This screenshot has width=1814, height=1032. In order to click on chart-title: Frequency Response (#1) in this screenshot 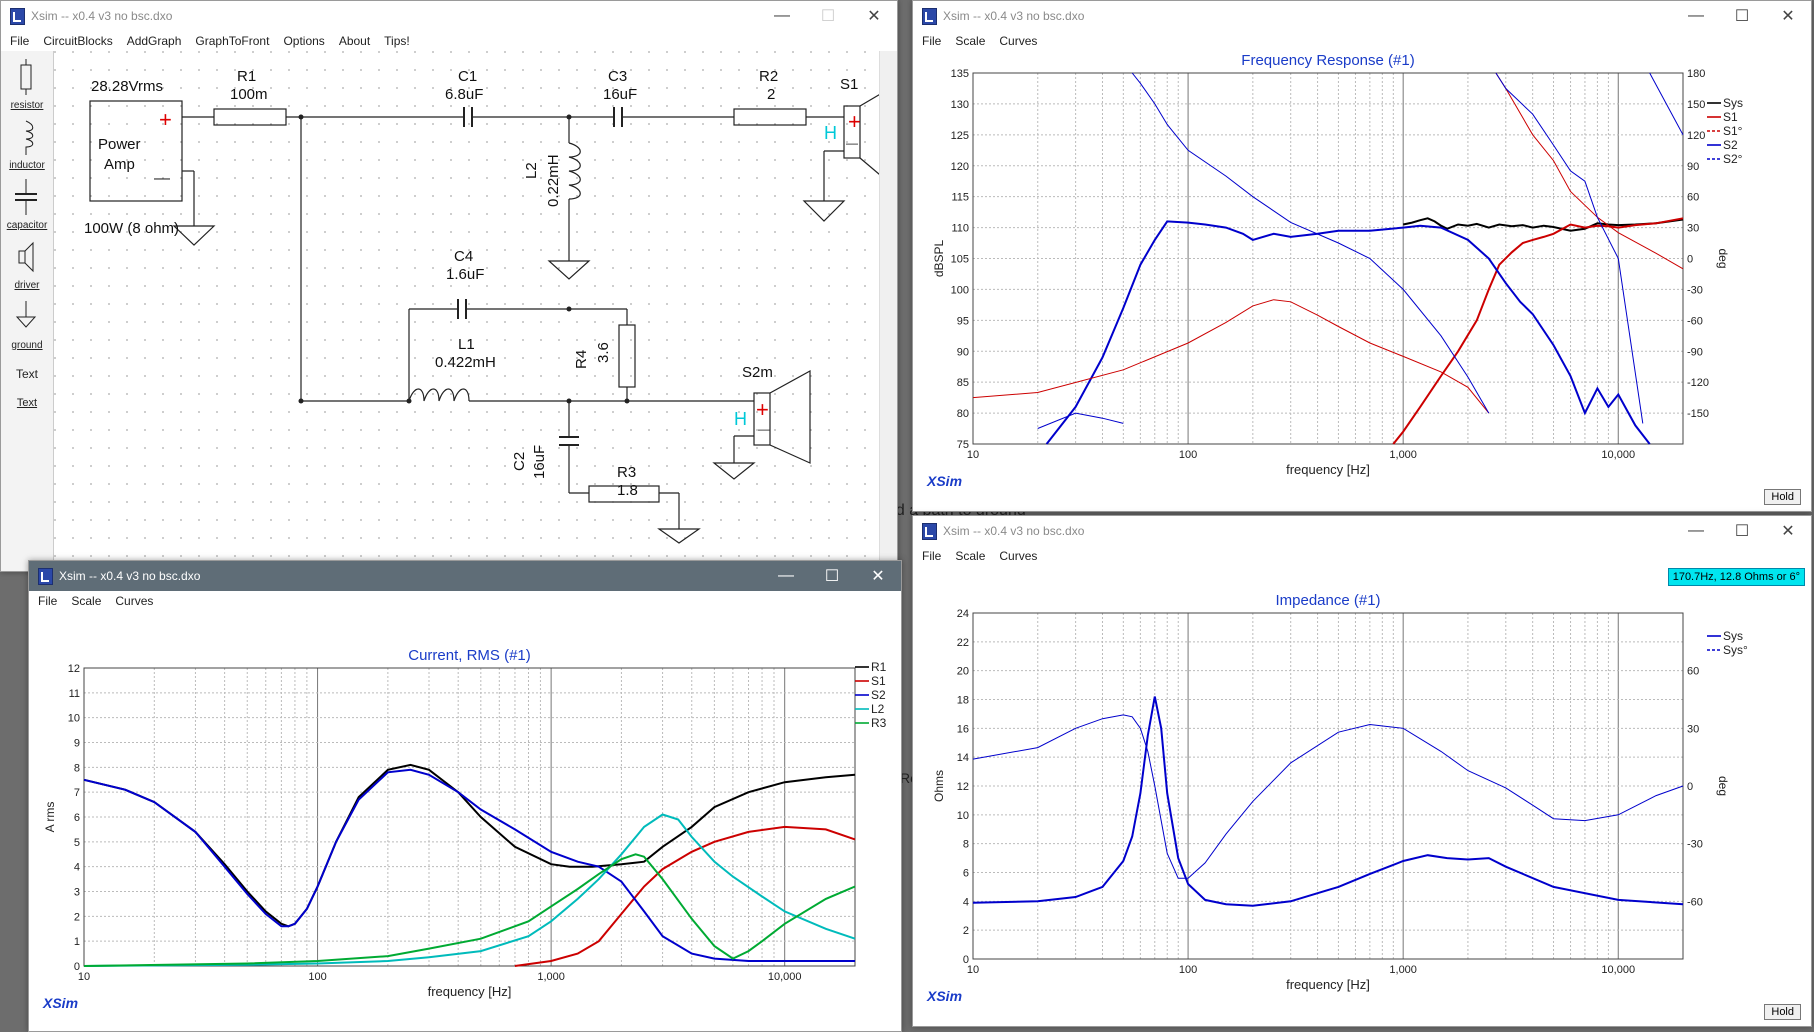, I will do `click(1327, 60)`.